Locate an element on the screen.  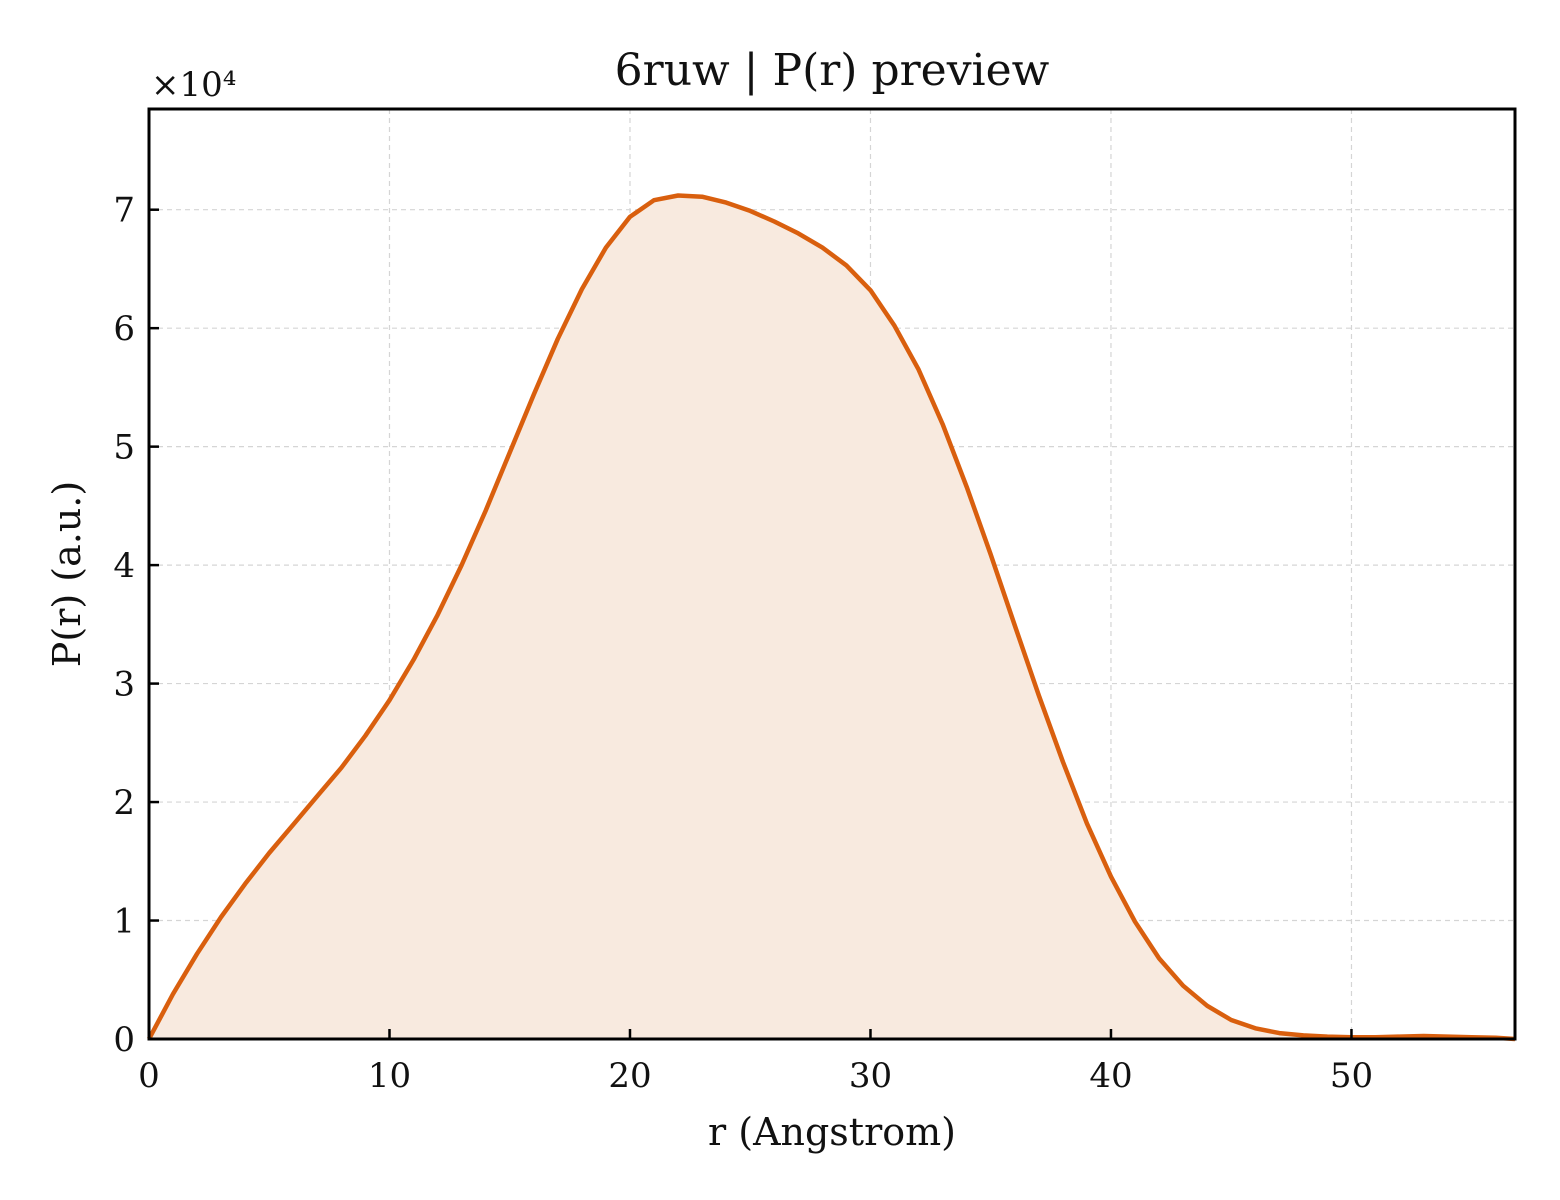
x-tick-label: 10 is located at coordinates (389, 1076).